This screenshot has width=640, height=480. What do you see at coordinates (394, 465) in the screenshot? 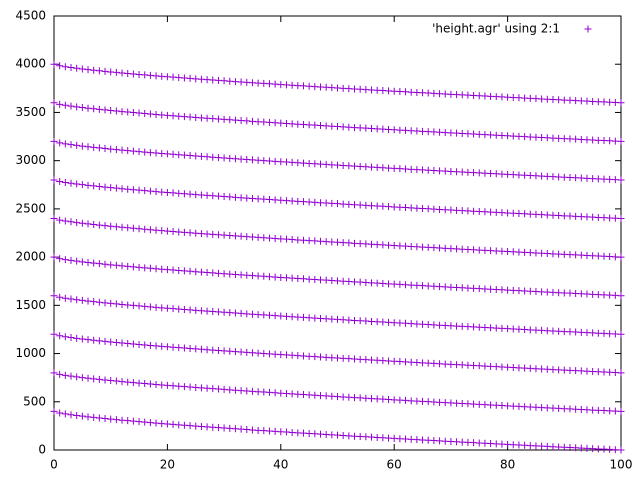
I see `x-tick-label: 60` at bounding box center [394, 465].